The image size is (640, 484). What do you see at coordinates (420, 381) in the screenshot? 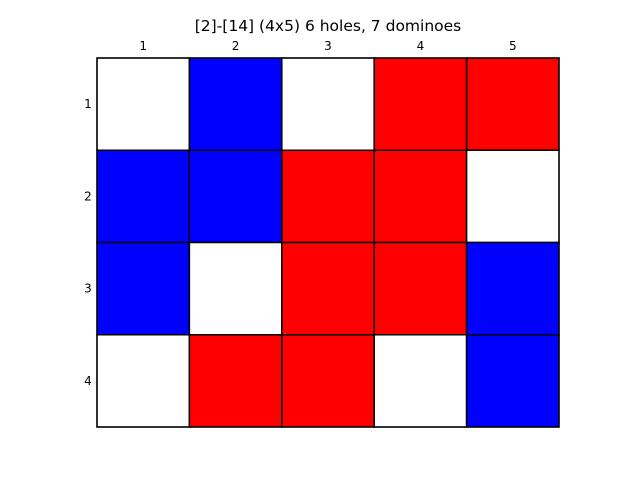
I see `grid-cell-r4-c4-white` at bounding box center [420, 381].